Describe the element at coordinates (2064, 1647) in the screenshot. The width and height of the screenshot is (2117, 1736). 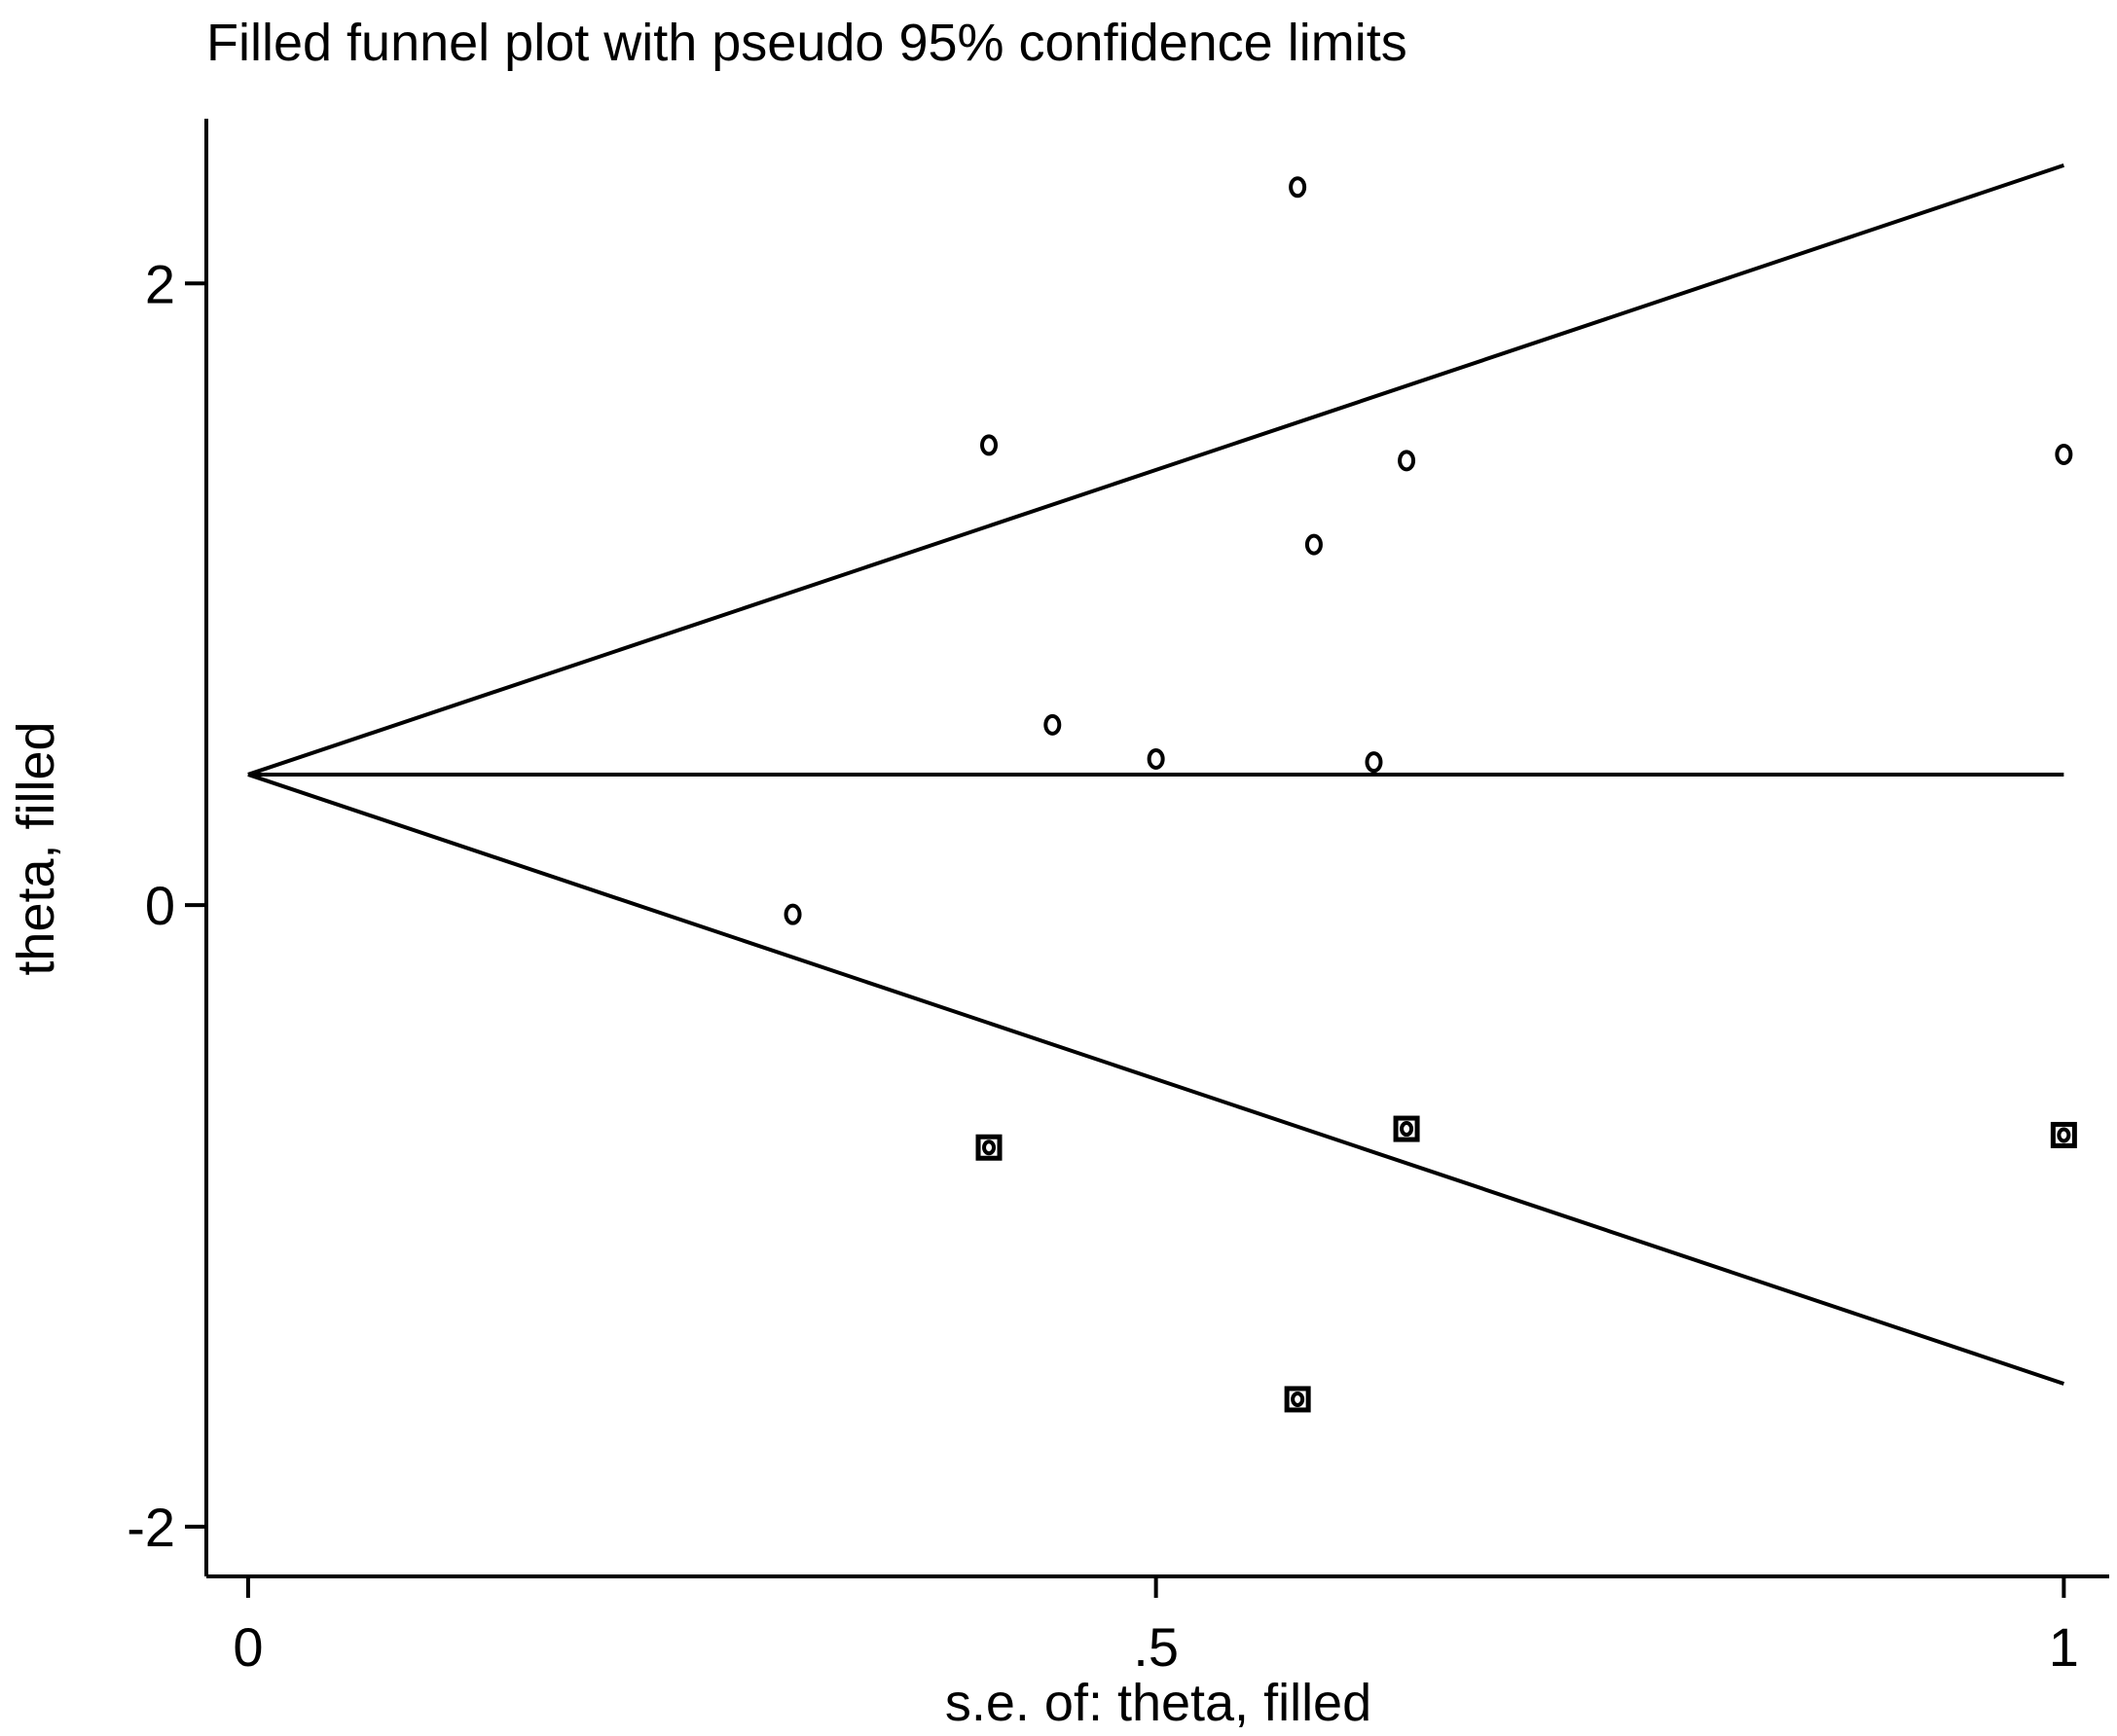
I see `x-tick-label: 1` at that location.